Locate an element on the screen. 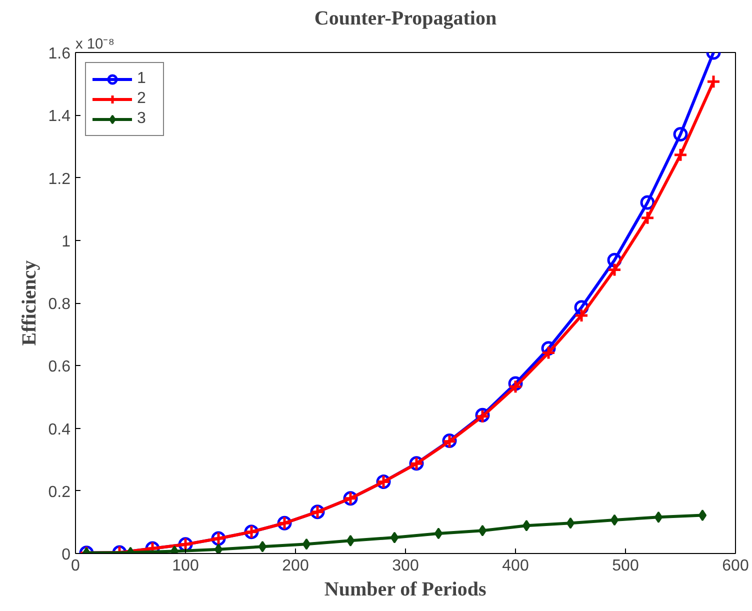  x-tick-label: 600 is located at coordinates (735, 566).